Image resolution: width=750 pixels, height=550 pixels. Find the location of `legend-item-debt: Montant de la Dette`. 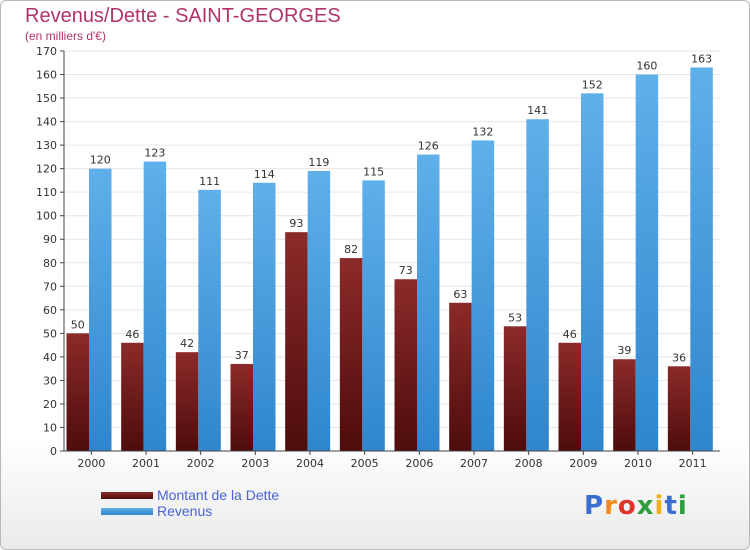

legend-item-debt: Montant de la Dette is located at coordinates (190, 495).